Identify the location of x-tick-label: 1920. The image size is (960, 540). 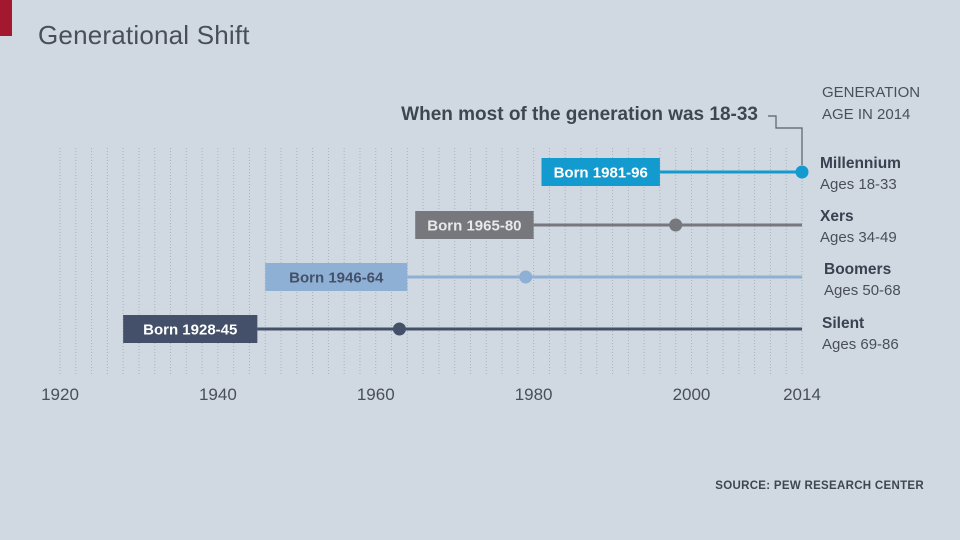
(60, 394).